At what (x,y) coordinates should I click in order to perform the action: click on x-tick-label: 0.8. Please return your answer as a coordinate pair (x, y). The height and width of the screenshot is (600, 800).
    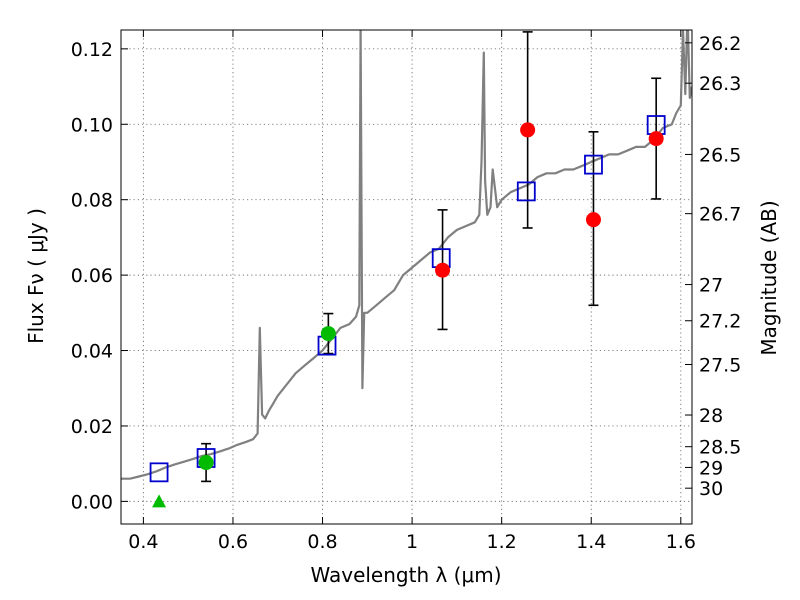
    Looking at the image, I should click on (322, 542).